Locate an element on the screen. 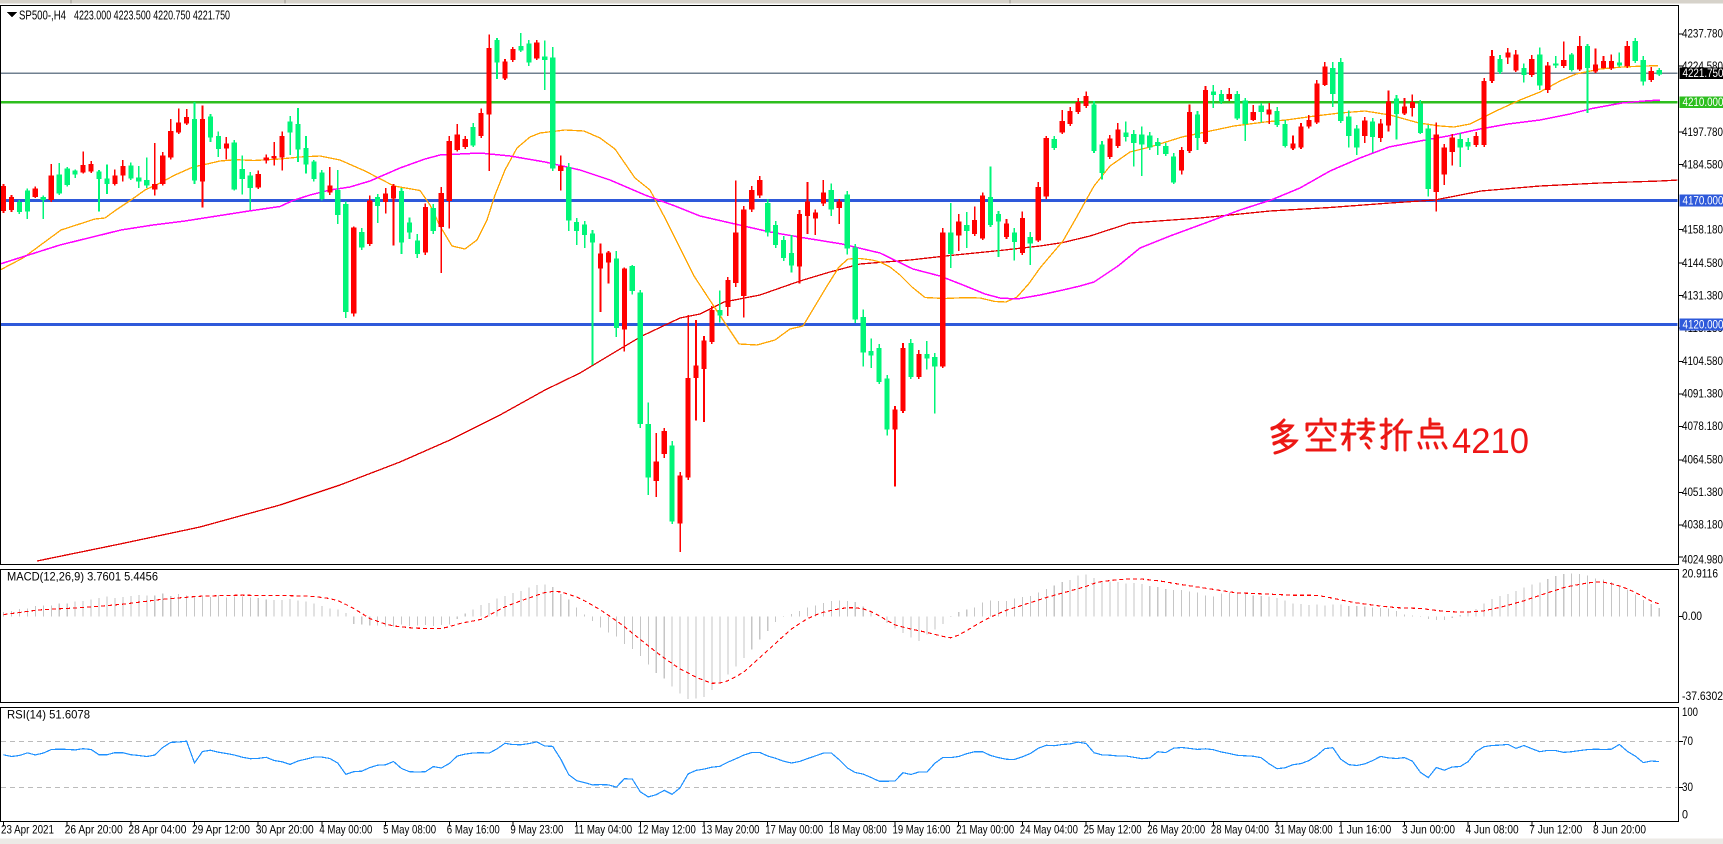 The image size is (1723, 844). svg-text: 28 Apr 04:00 is located at coordinates (157, 830).